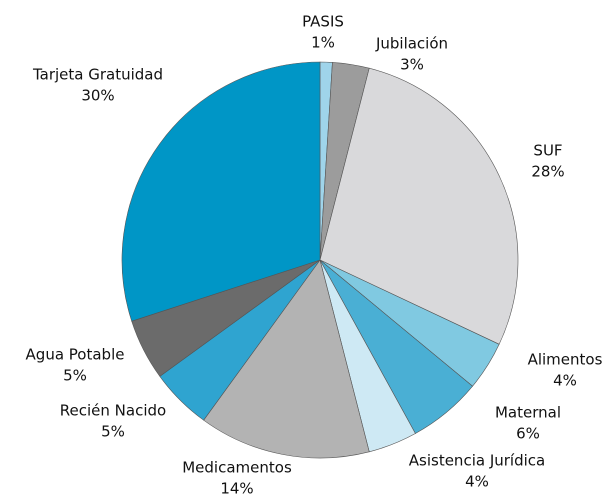 The height and width of the screenshot is (499, 615). What do you see at coordinates (565, 360) in the screenshot?
I see `slice-label: Alimentos` at bounding box center [565, 360].